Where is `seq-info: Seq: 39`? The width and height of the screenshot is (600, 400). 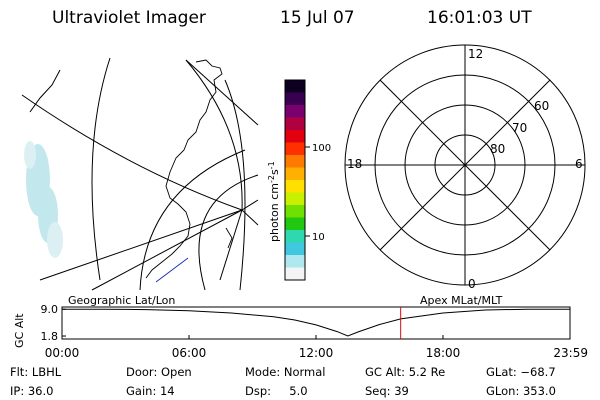 seq-info: Seq: 39 is located at coordinates (387, 391).